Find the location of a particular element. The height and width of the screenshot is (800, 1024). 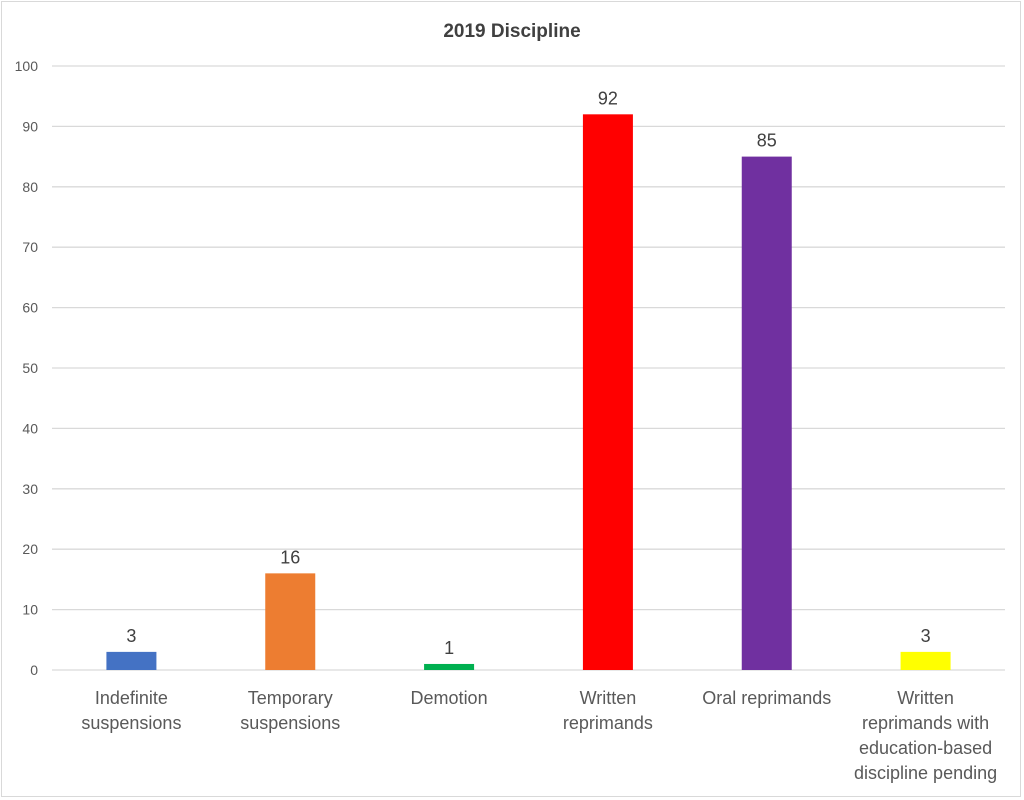

data-label: 85 is located at coordinates (767, 141).